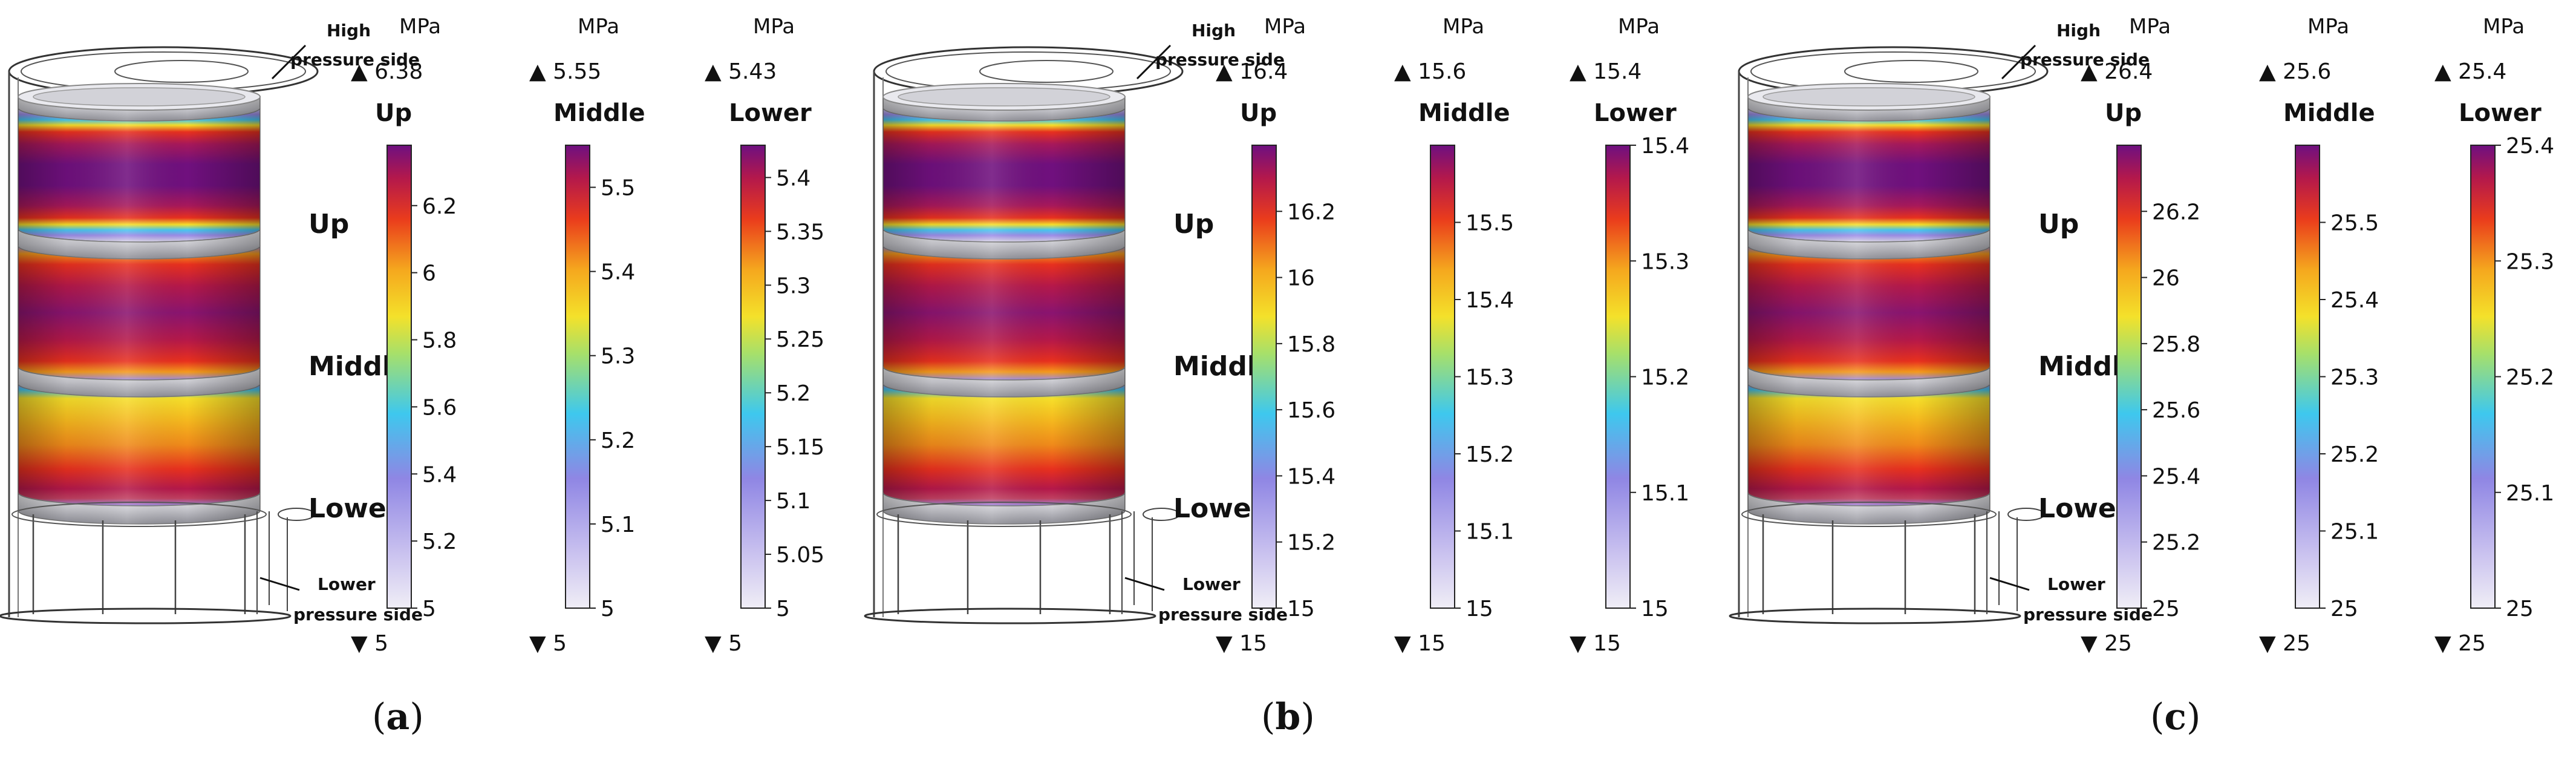 The height and width of the screenshot is (760, 2576). Describe the element at coordinates (2530, 377) in the screenshot. I see `tick-label-lower-2: 25.2` at that location.